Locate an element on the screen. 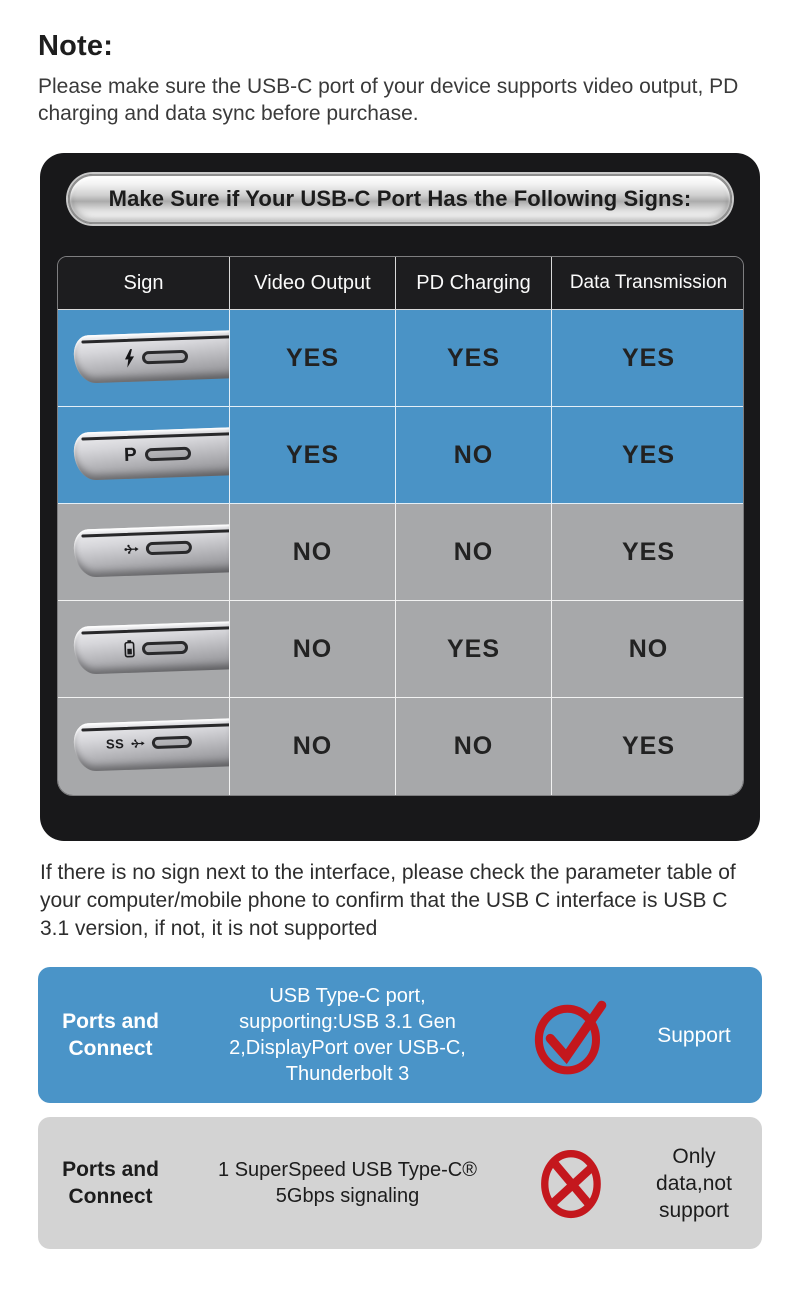 This screenshot has width=800, height=1298. banner-description: 1 SuperSpeed USB Type-C® 5Gbps signaling is located at coordinates (347, 1183).